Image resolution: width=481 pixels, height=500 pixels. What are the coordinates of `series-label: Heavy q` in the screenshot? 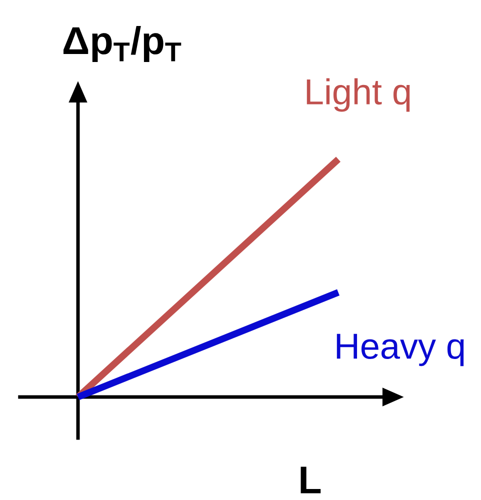 It's located at (400, 350).